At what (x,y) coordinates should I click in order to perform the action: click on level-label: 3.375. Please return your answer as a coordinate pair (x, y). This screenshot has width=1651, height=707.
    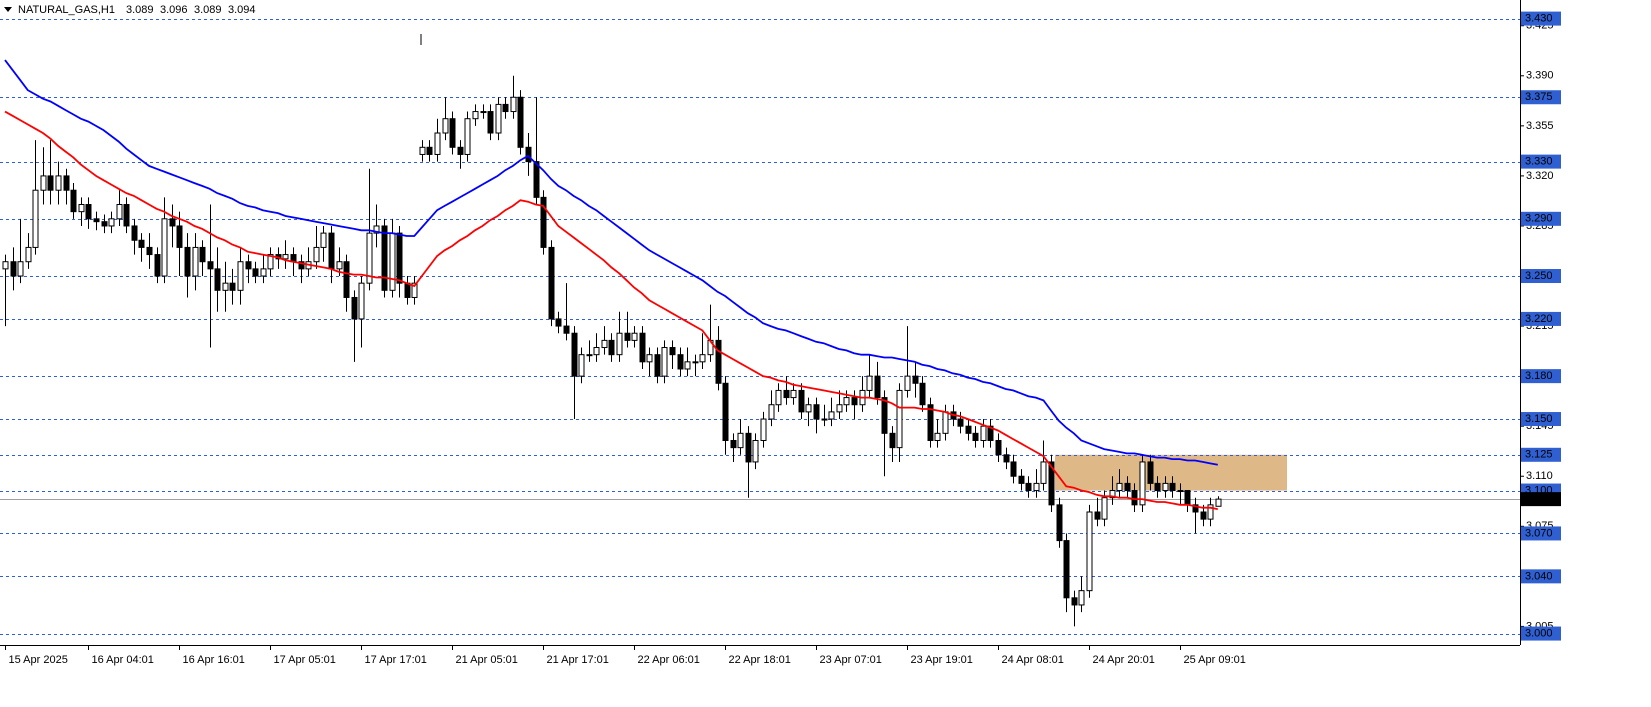
    Looking at the image, I should click on (1539, 97).